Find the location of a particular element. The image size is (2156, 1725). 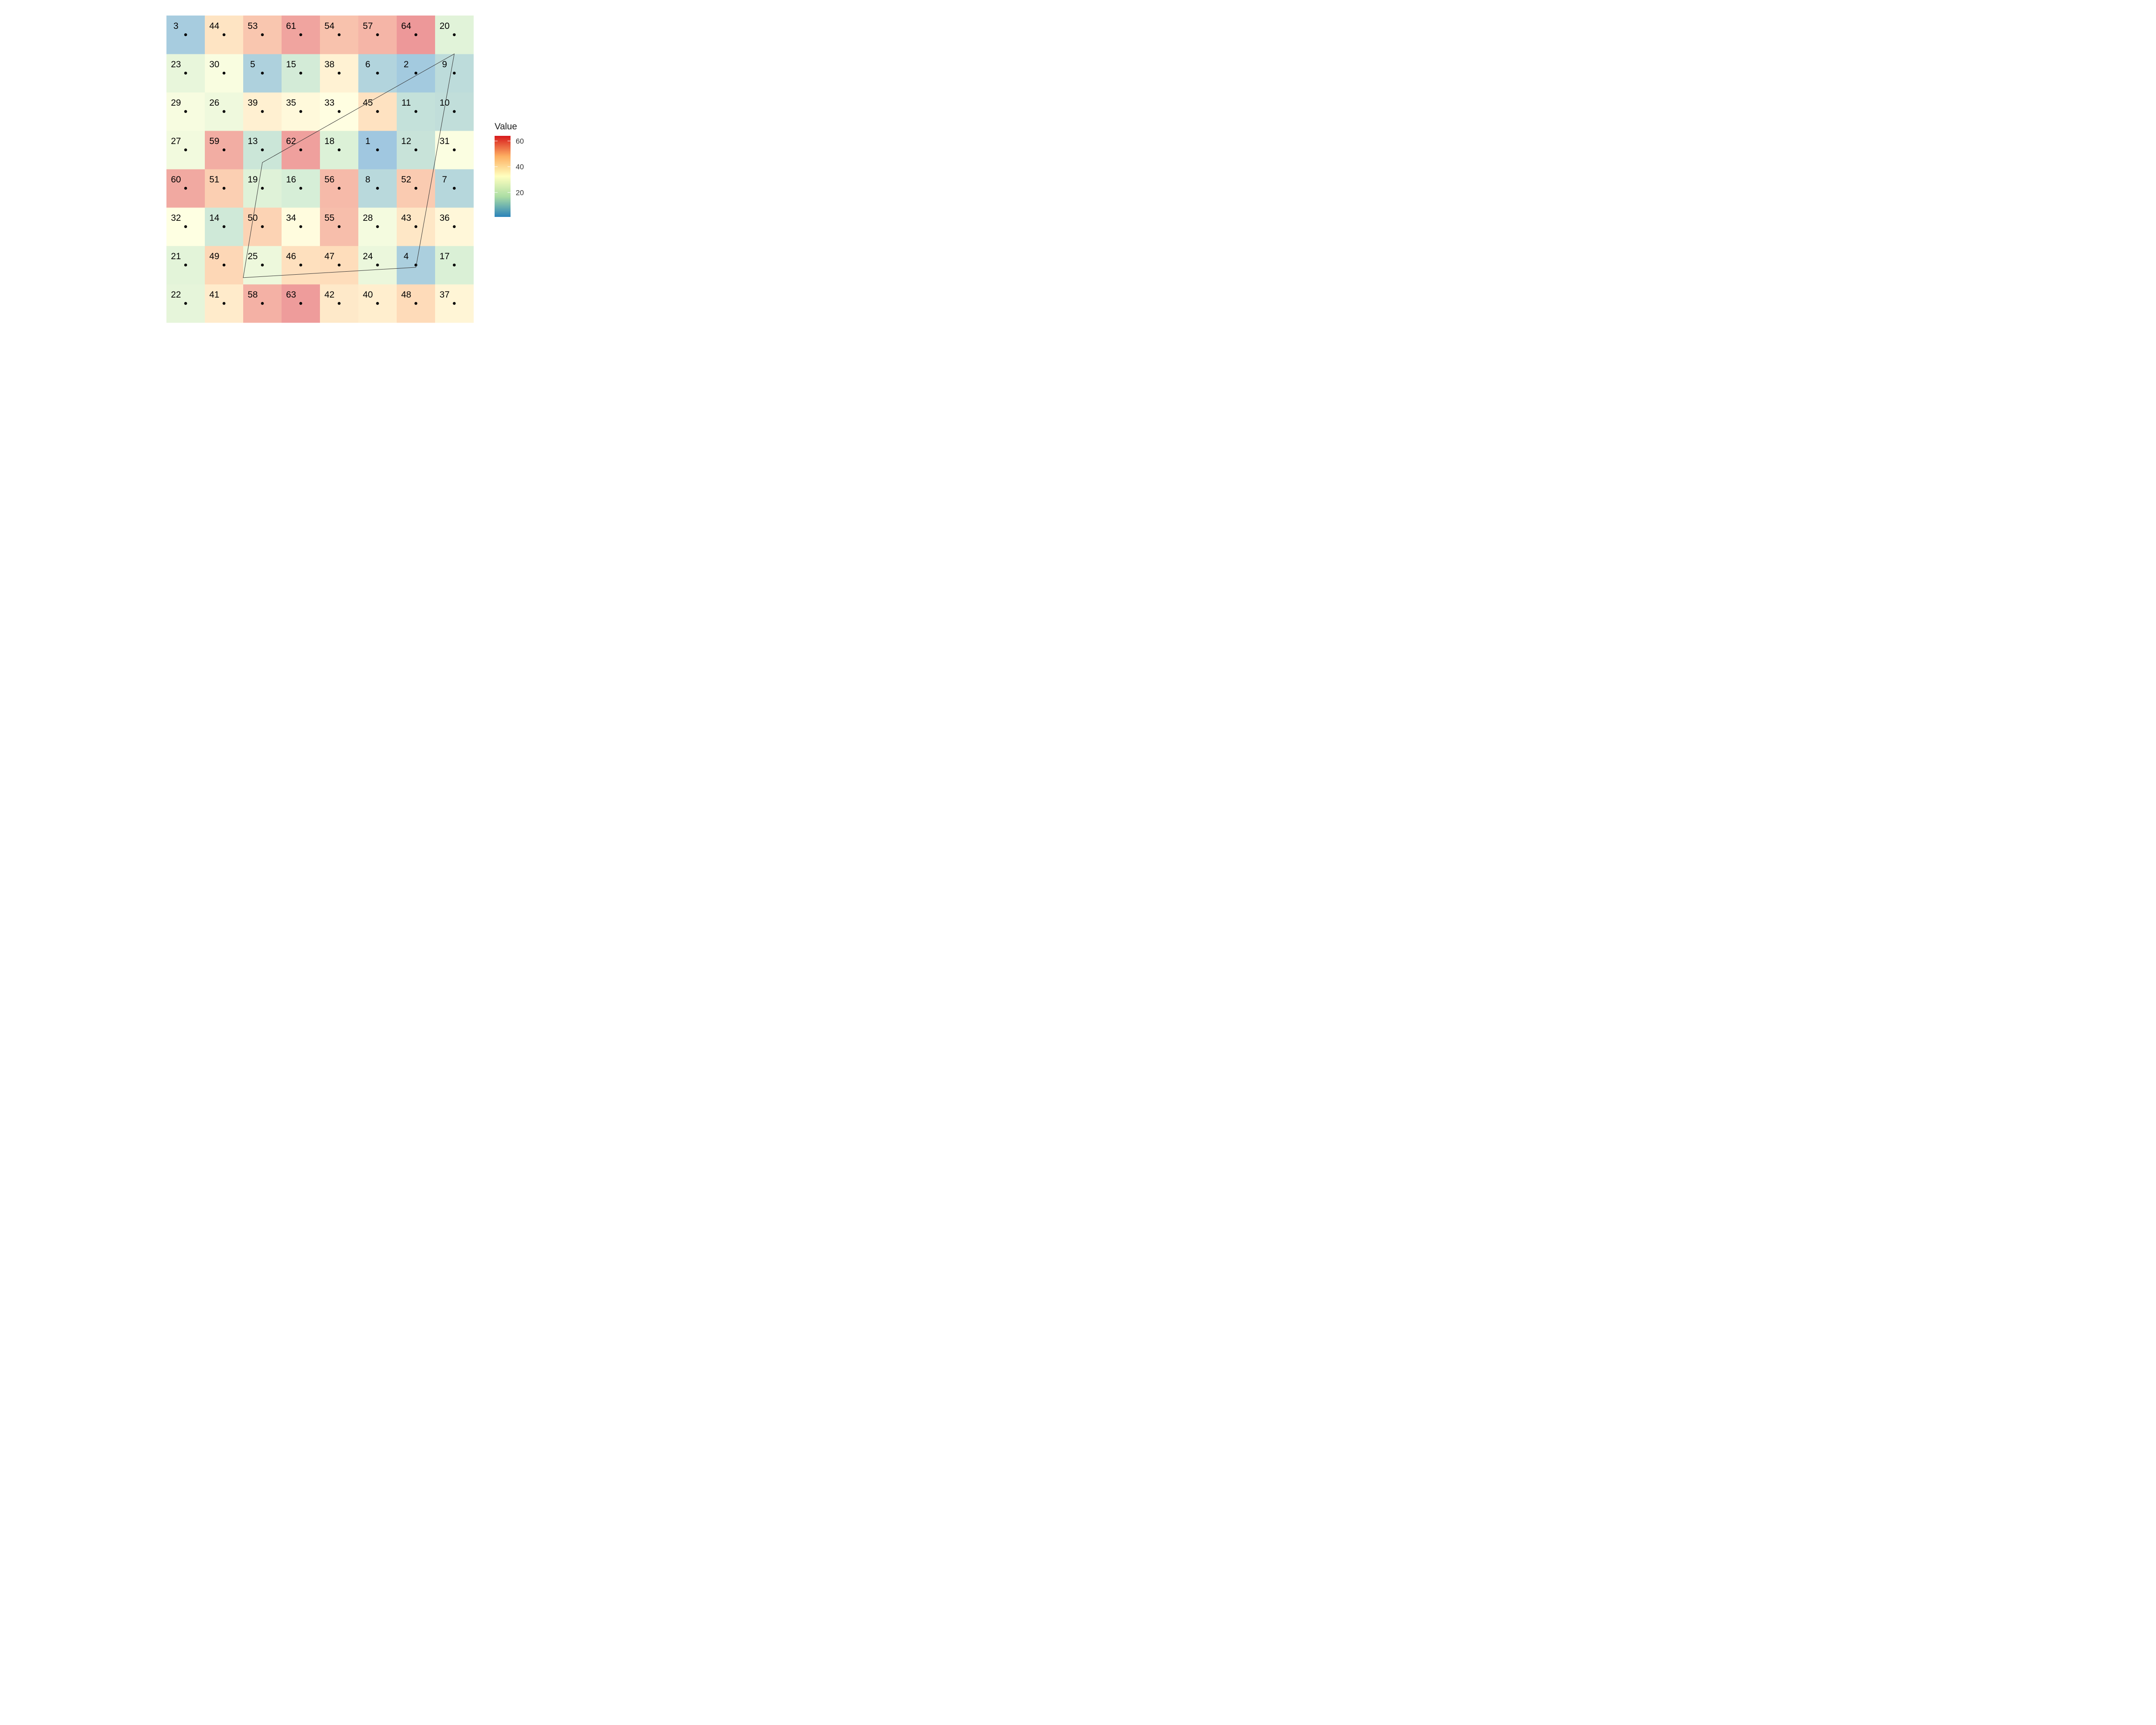

polygon-overlay is located at coordinates (349, 165).